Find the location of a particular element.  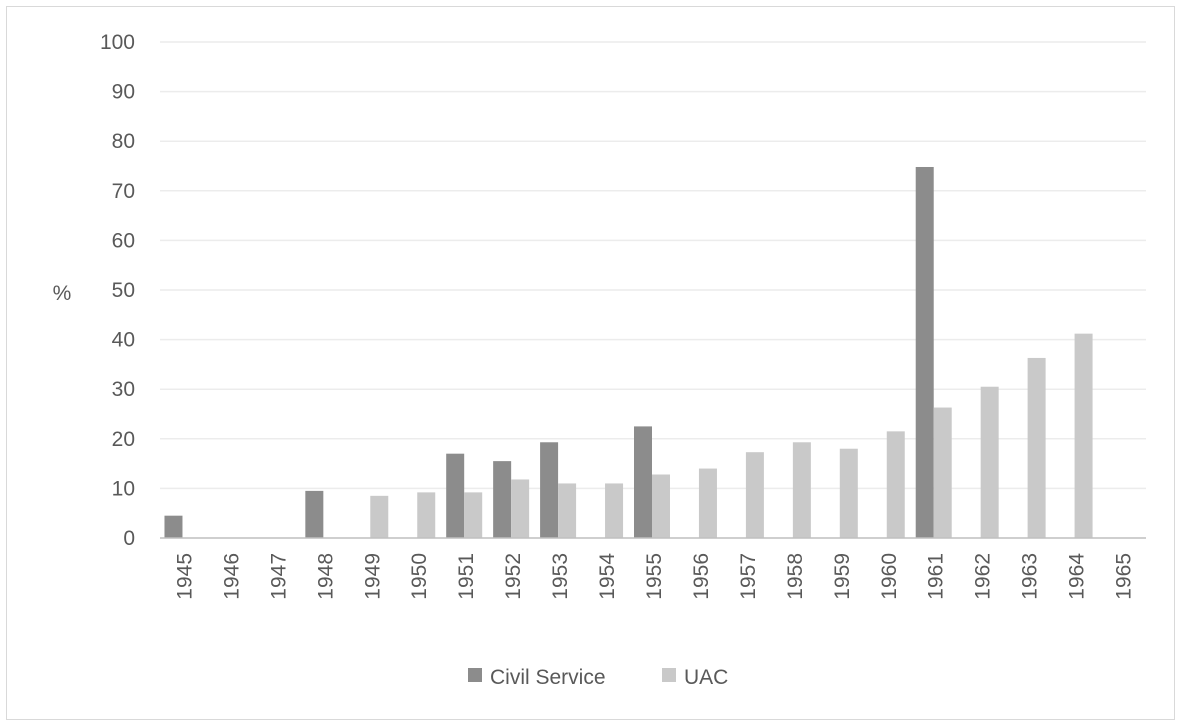

x-tick-label: 1952 is located at coordinates (513, 576).